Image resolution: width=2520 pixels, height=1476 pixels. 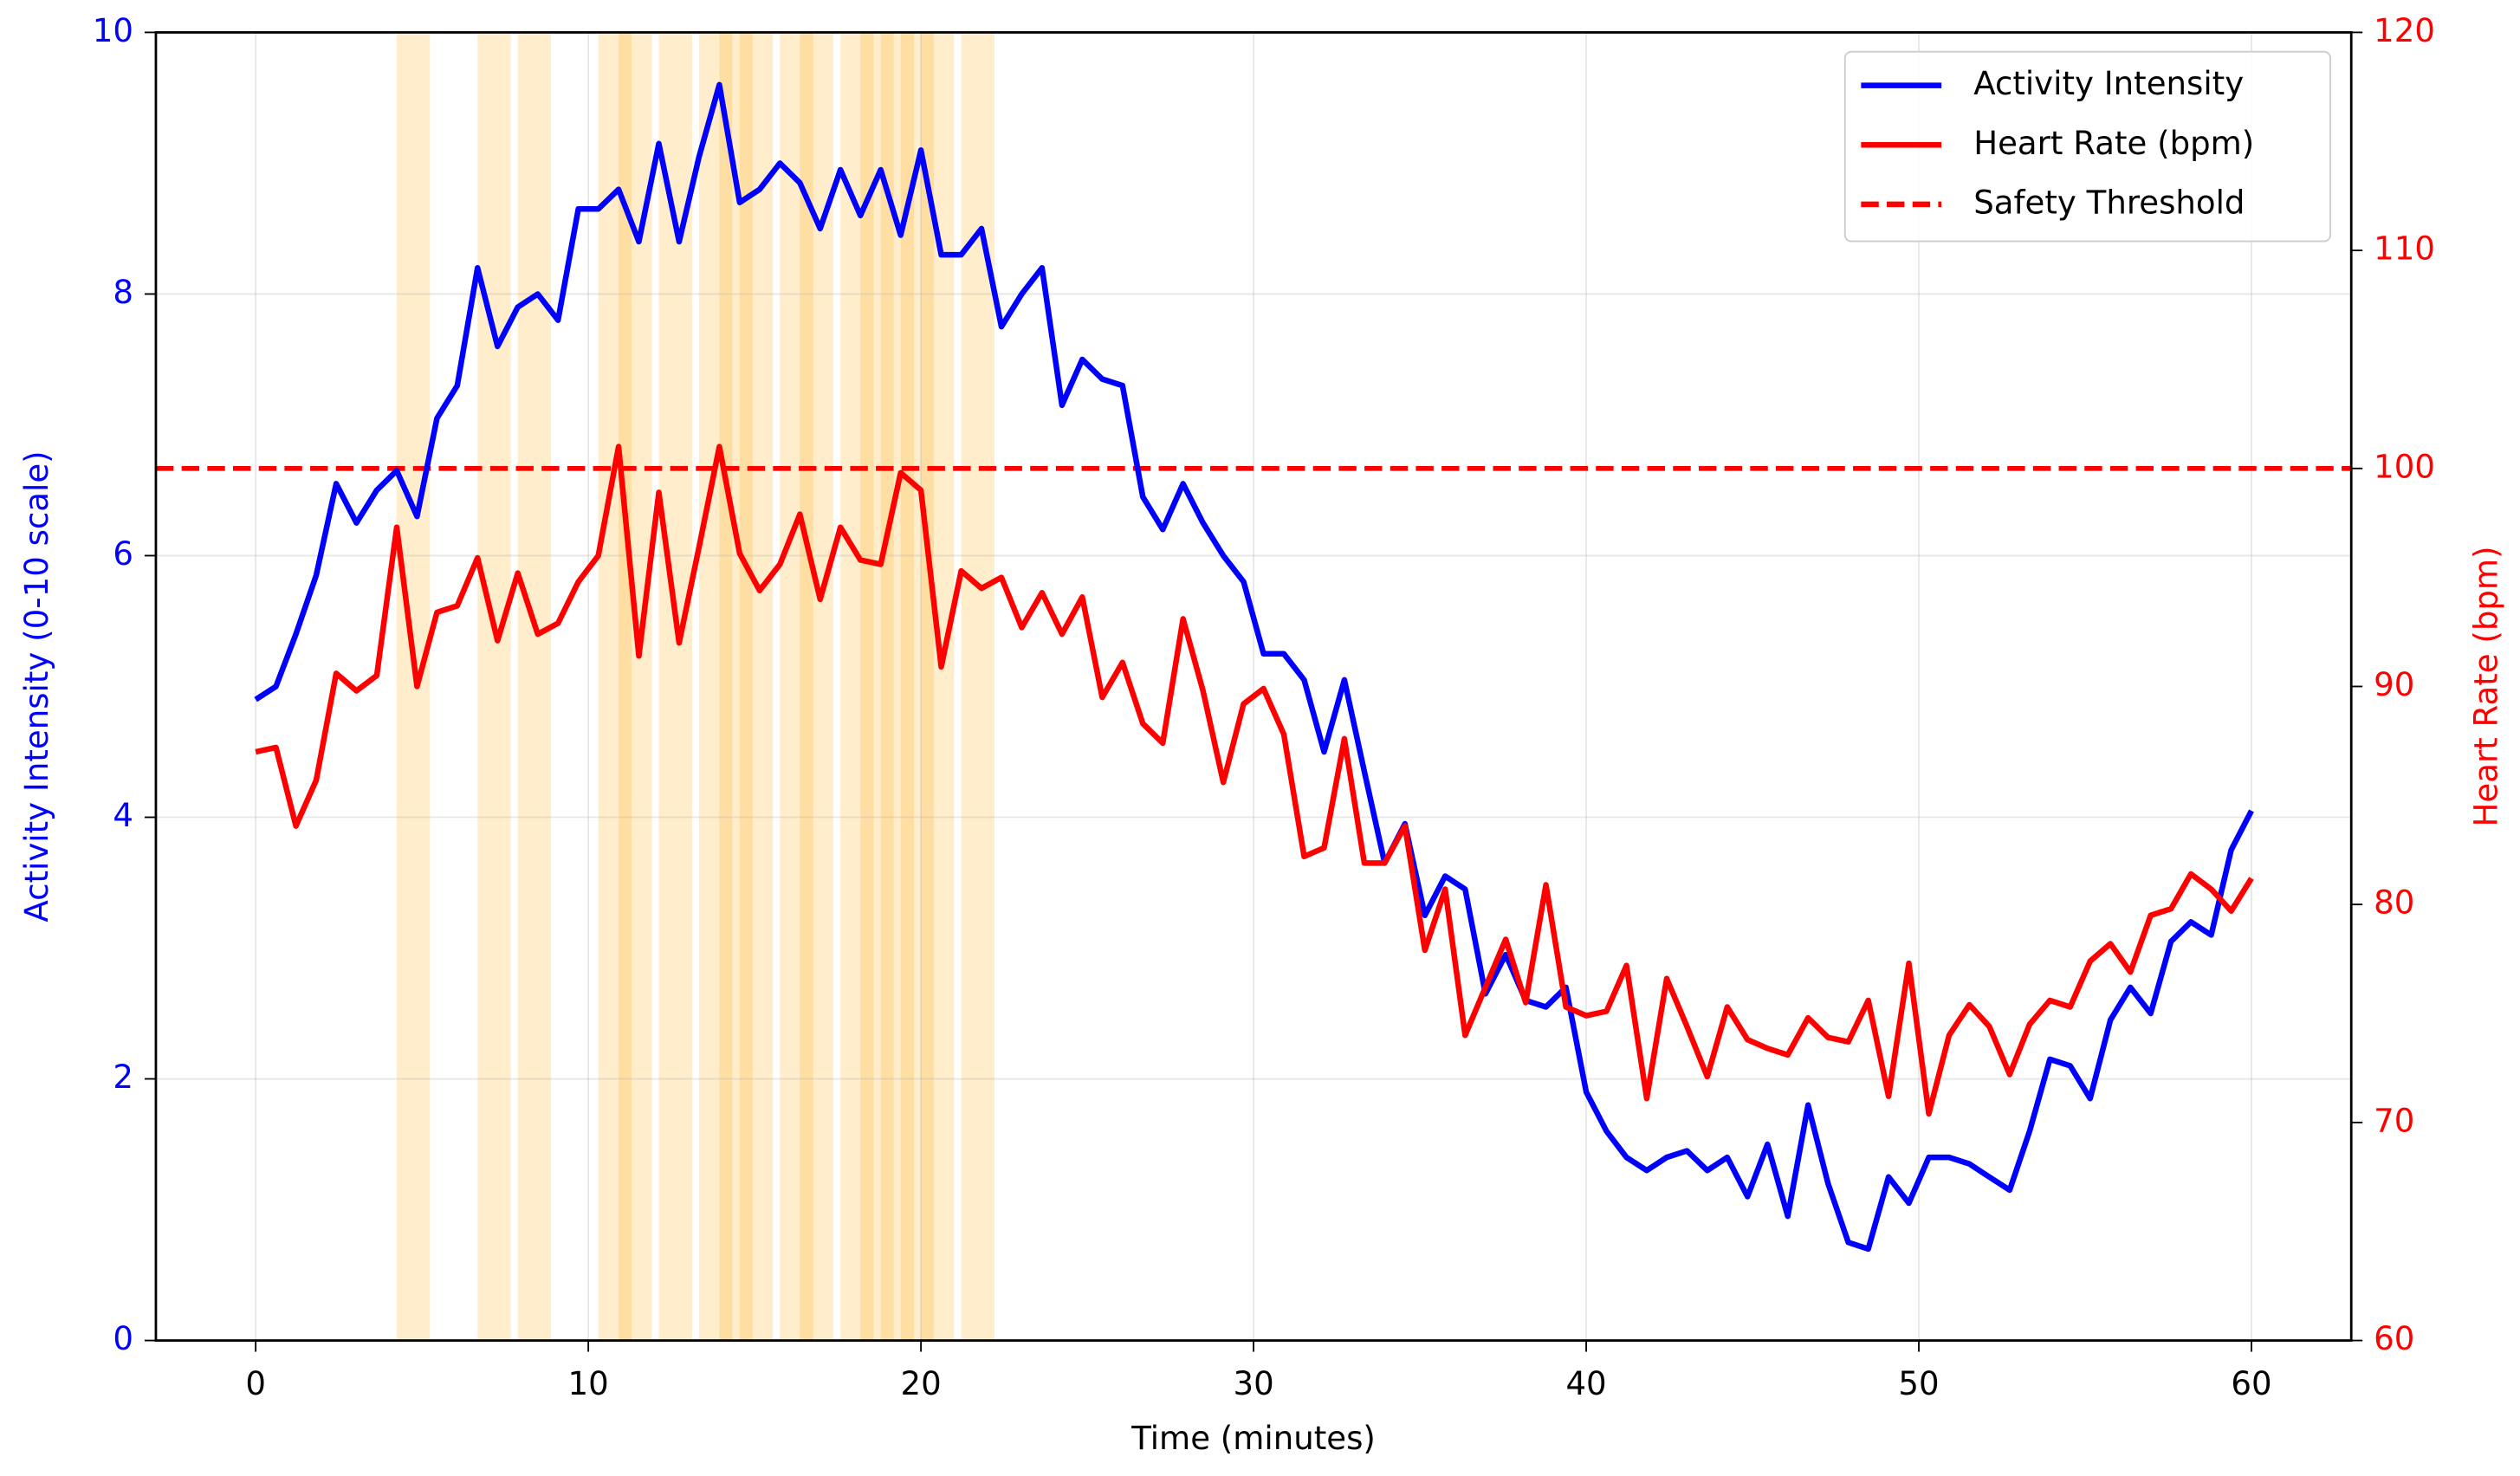 I want to click on y-tick-label: 0, so click(x=123, y=1338).